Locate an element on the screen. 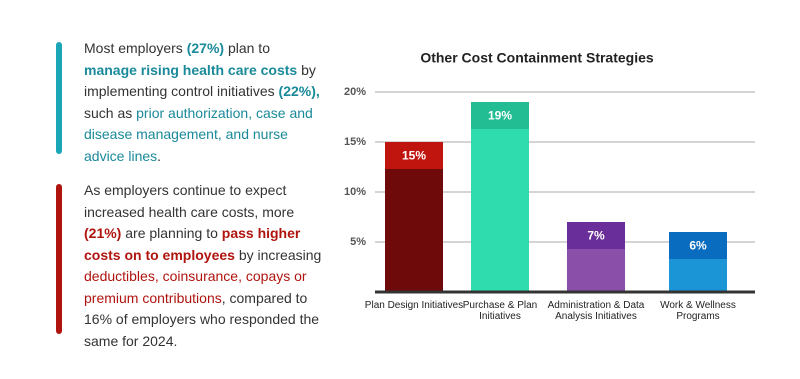  text: such as is located at coordinates (110, 112).